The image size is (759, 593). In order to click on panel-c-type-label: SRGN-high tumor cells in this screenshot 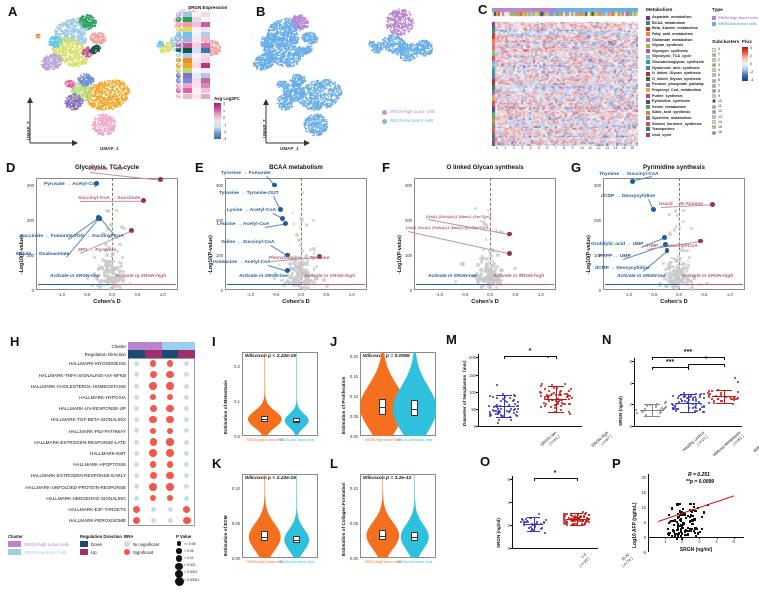, I will do `click(738, 18)`.